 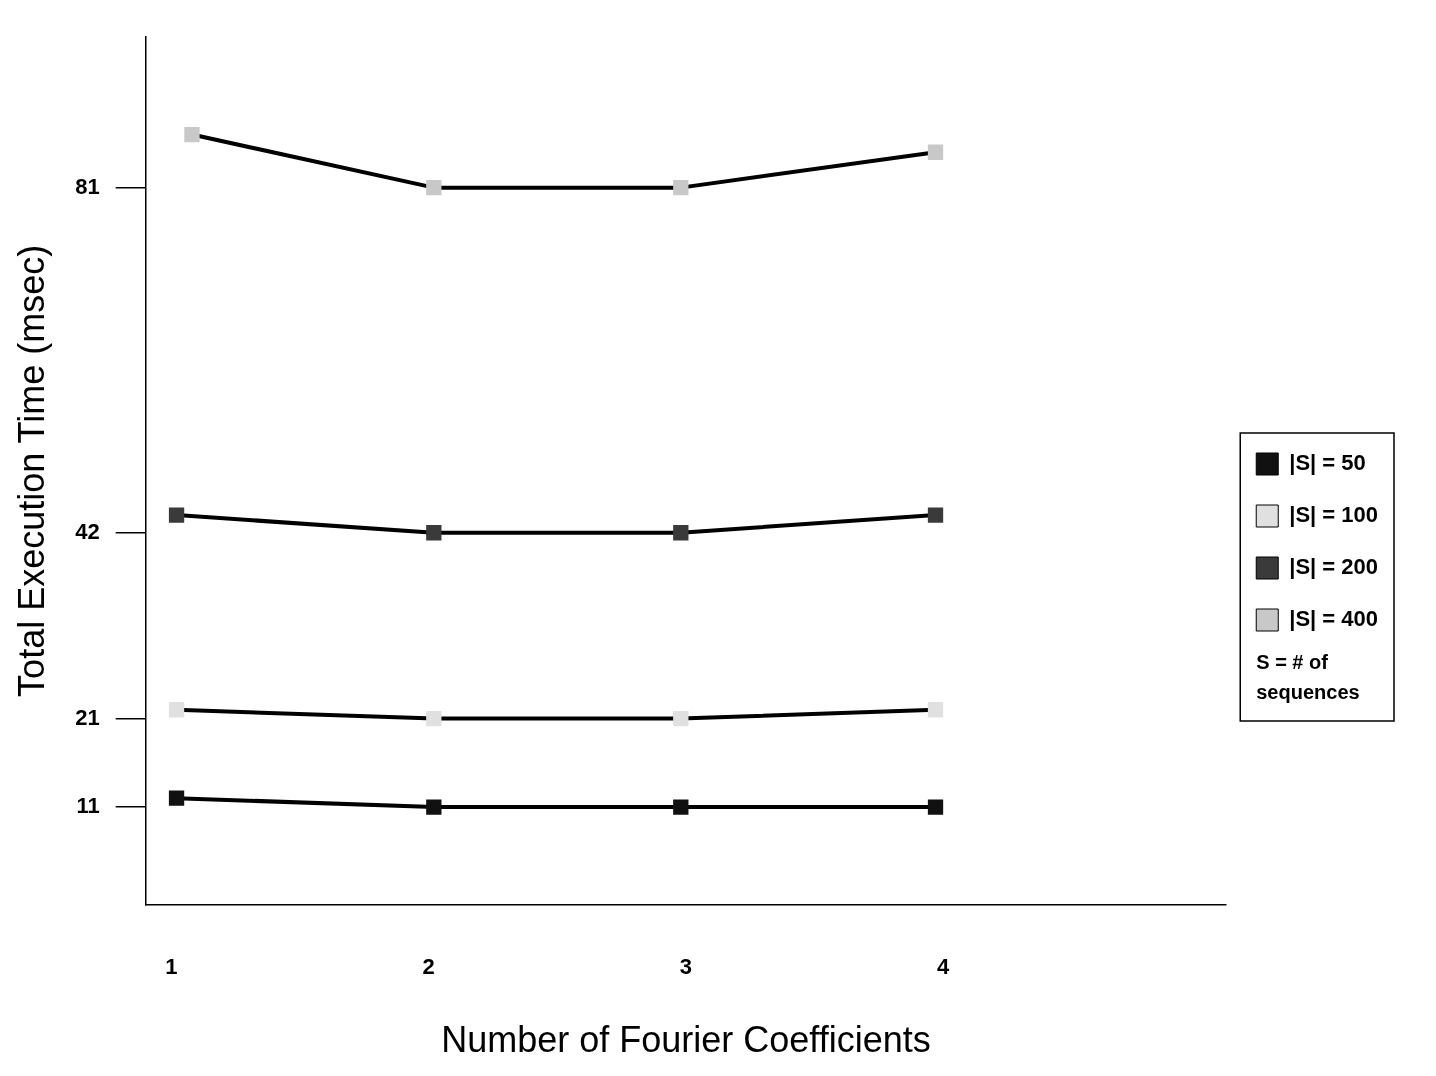 What do you see at coordinates (1333, 515) in the screenshot?
I see `legend-label: |S| = 100` at bounding box center [1333, 515].